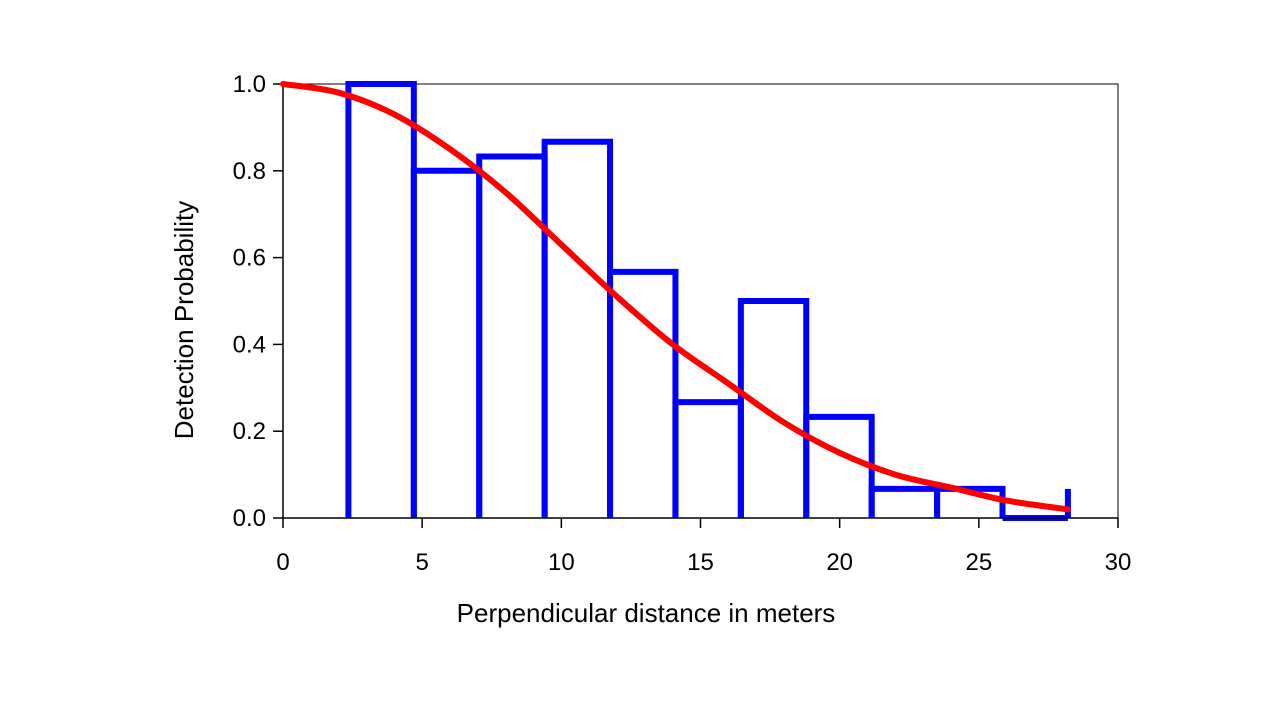  What do you see at coordinates (421, 562) in the screenshot?
I see `x-tick-label: 5` at bounding box center [421, 562].